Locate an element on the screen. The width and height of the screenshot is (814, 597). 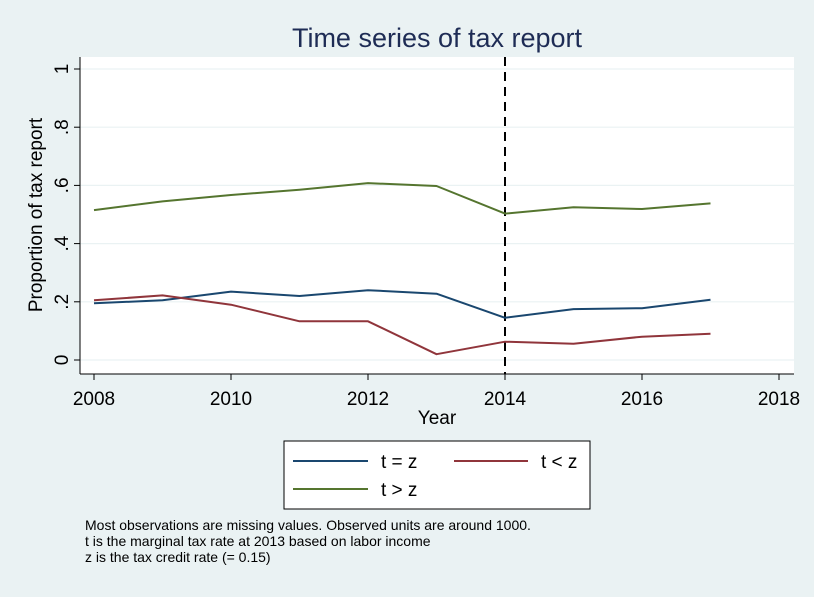
legend-label: t = z is located at coordinates (399, 462).